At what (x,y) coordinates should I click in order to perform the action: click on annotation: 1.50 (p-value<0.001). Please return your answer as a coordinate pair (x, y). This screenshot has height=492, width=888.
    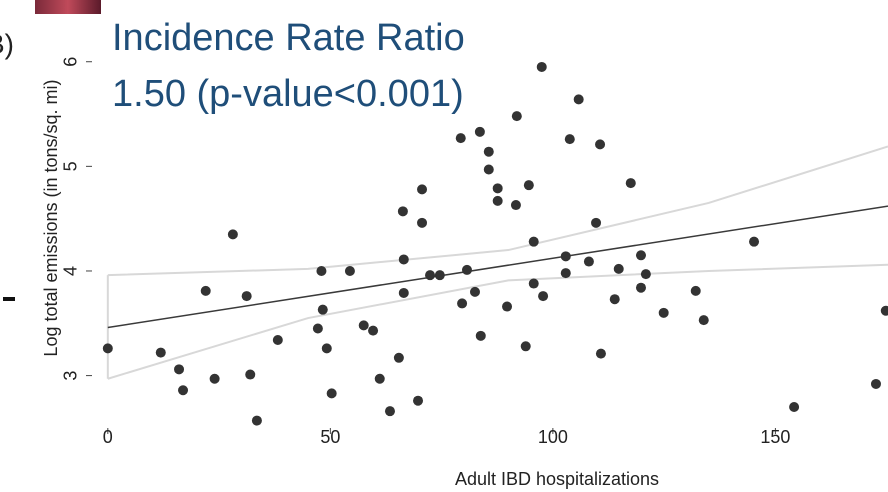
    Looking at the image, I should click on (288, 94).